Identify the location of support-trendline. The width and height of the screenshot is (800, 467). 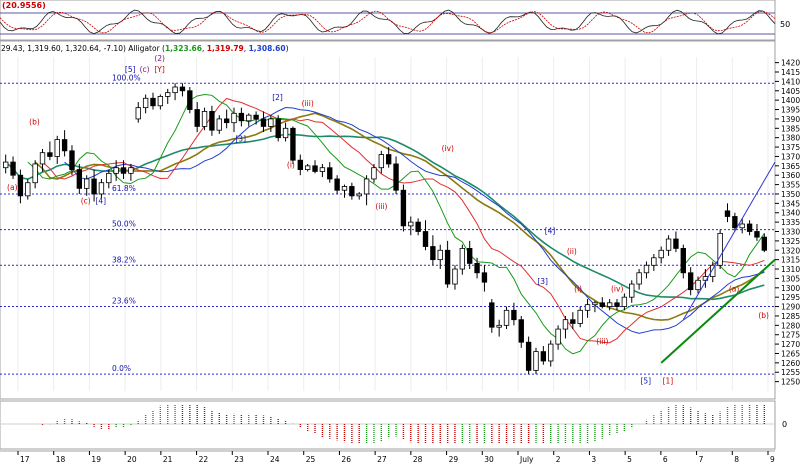
(718, 311).